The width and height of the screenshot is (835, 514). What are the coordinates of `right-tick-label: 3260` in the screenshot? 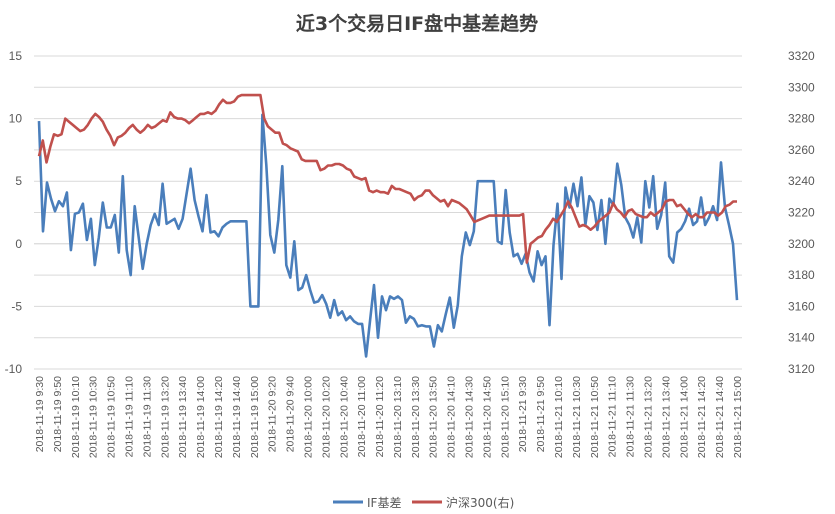 It's located at (801, 150).